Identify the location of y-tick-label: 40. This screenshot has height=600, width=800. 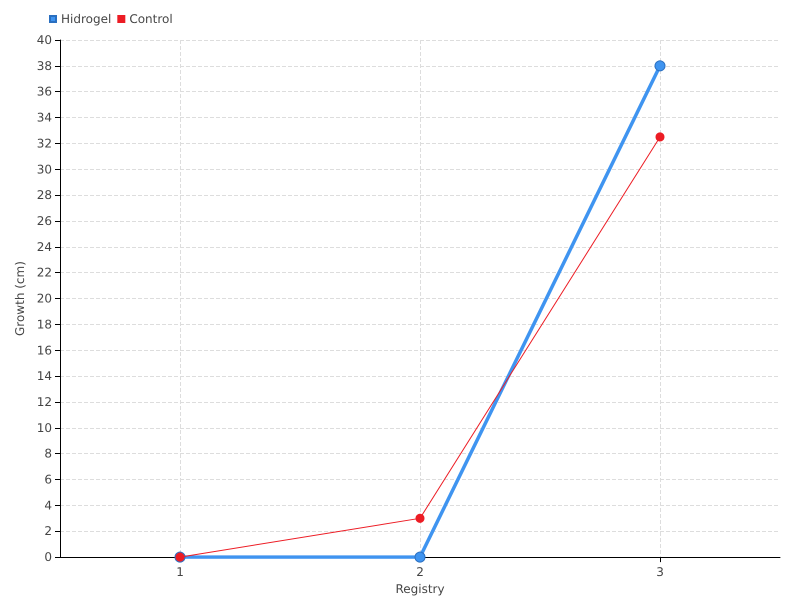
(44, 40).